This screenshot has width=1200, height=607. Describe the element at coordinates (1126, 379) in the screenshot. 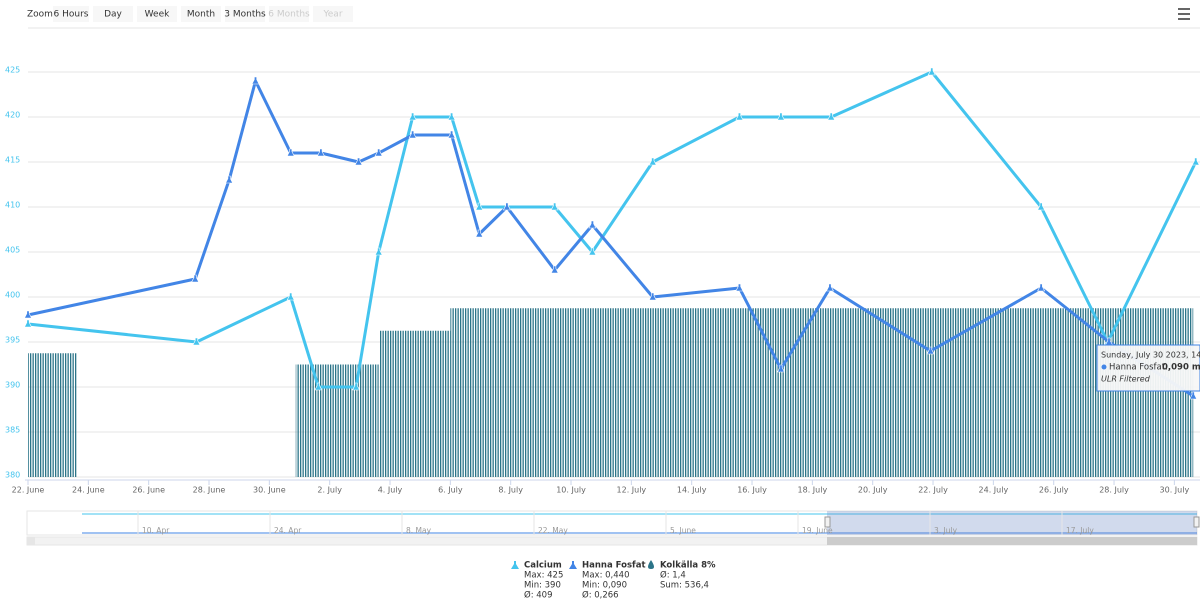

I see `tooltip-note: ULR Filtered` at that location.